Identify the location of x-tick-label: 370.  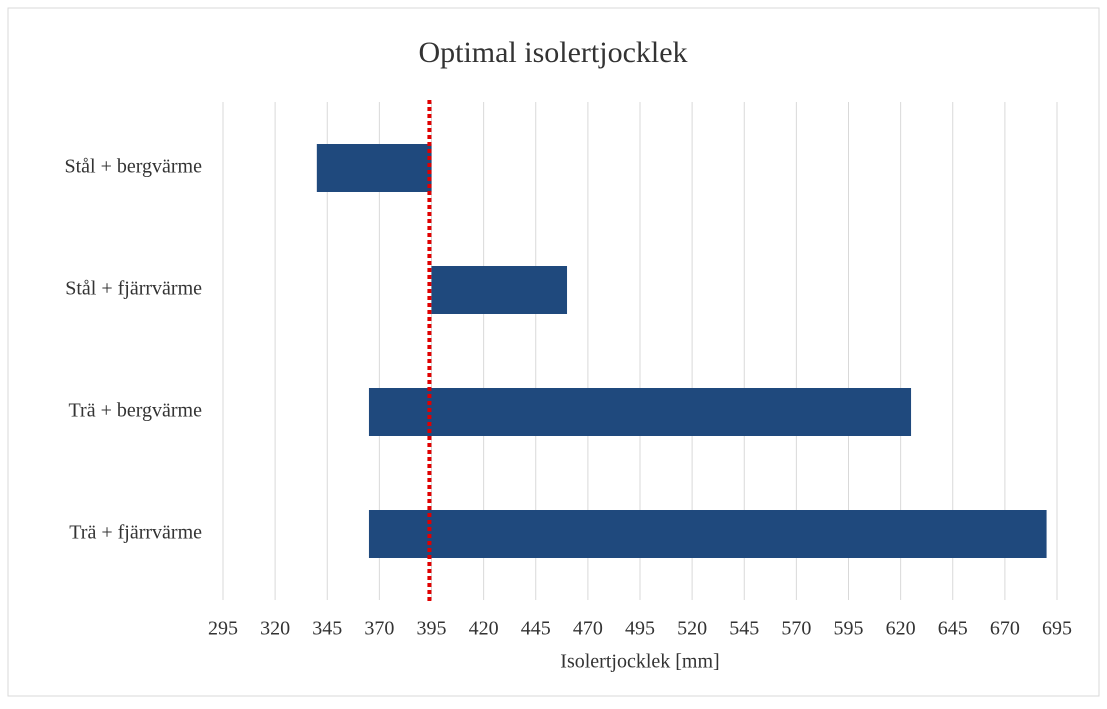
(379, 629).